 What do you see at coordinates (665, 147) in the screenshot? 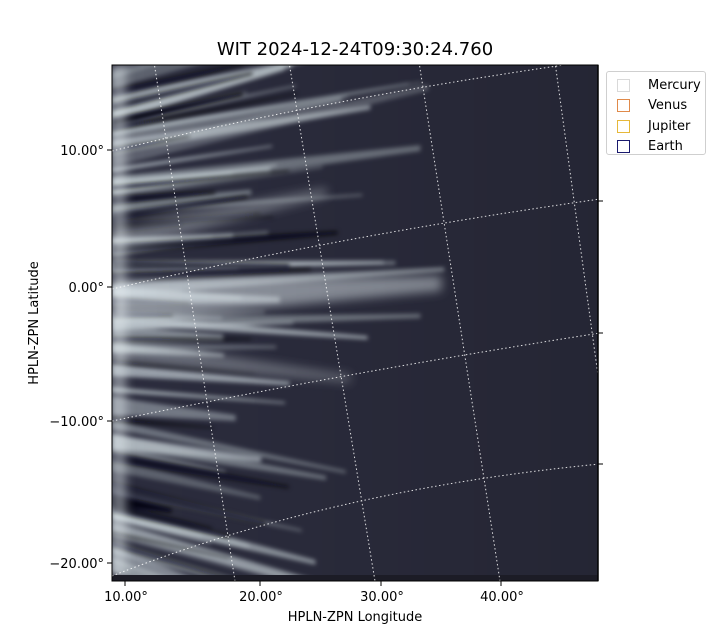
I see `legend-label: Earth` at bounding box center [665, 147].